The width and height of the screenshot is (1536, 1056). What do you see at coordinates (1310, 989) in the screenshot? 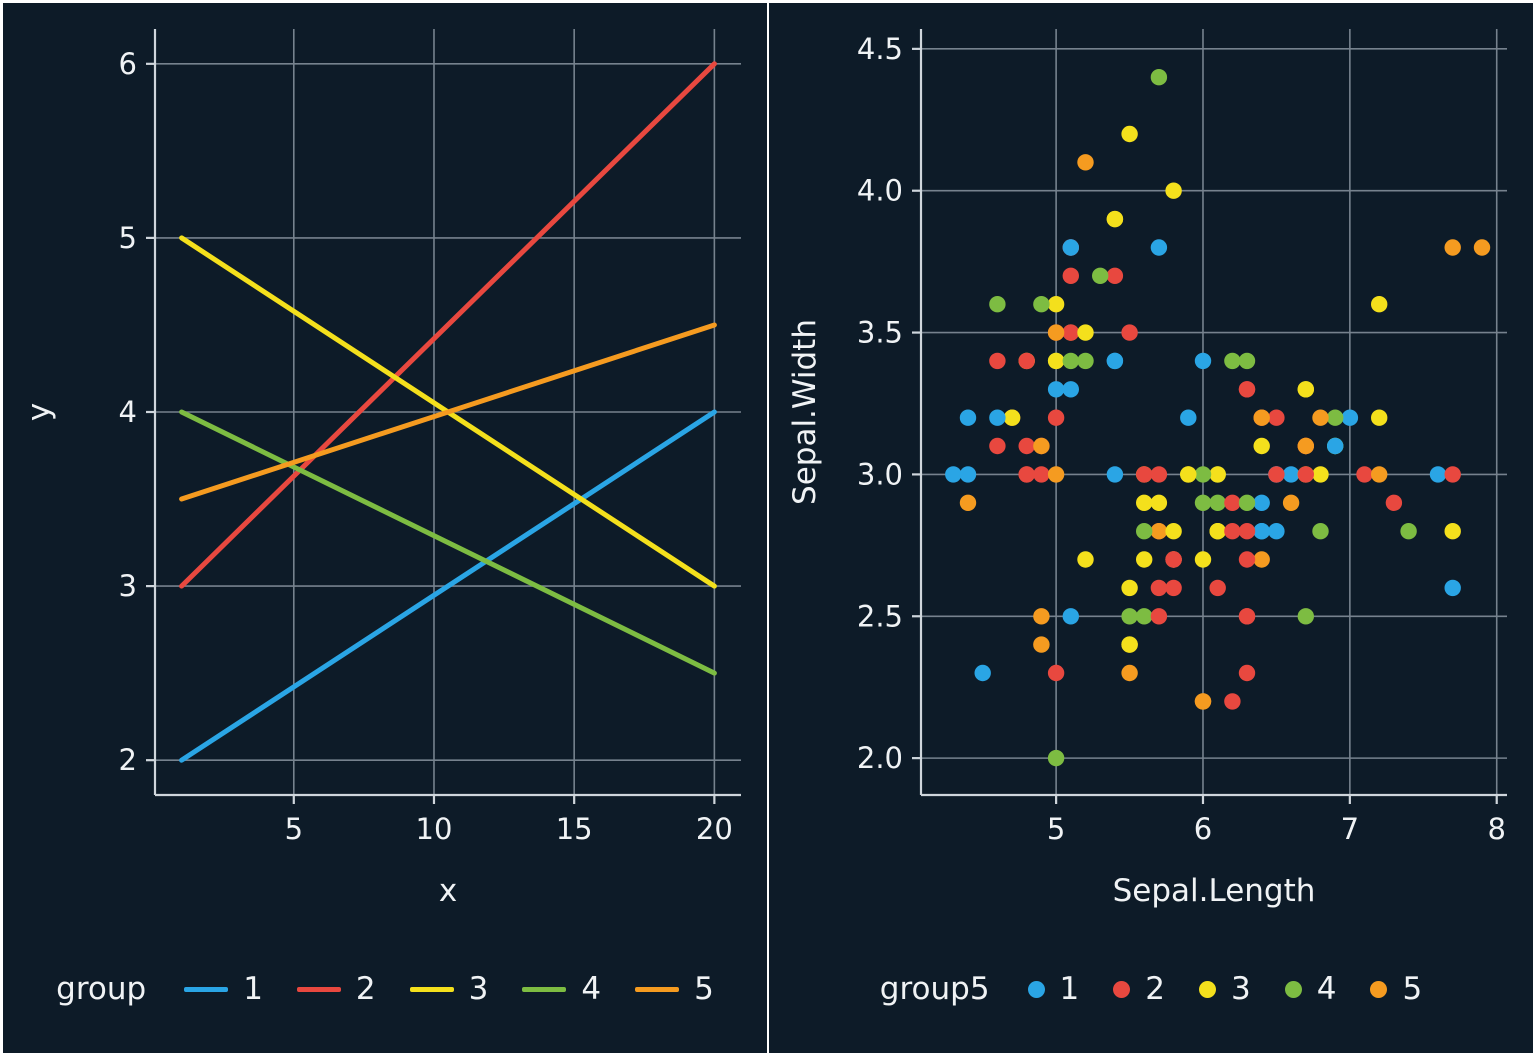
I see `legend-item-4: 4` at bounding box center [1310, 989].